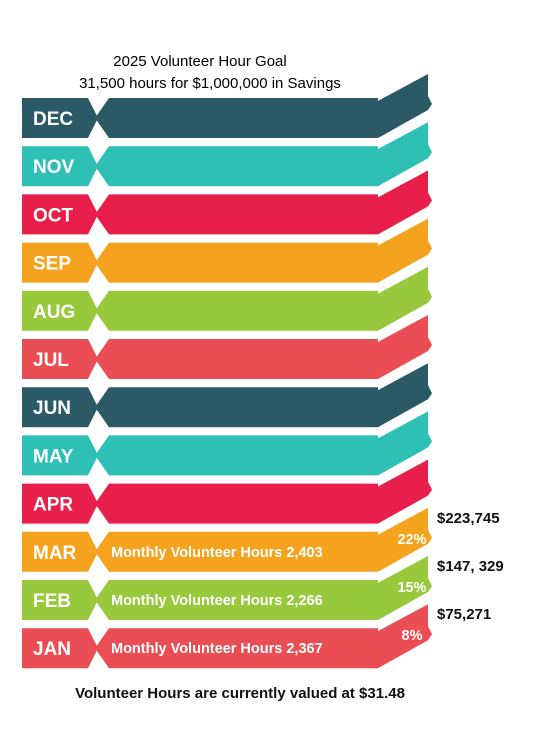 The height and width of the screenshot is (750, 539). What do you see at coordinates (200, 61) in the screenshot?
I see `page-title: 2025 Volunteer Hour Goal` at bounding box center [200, 61].